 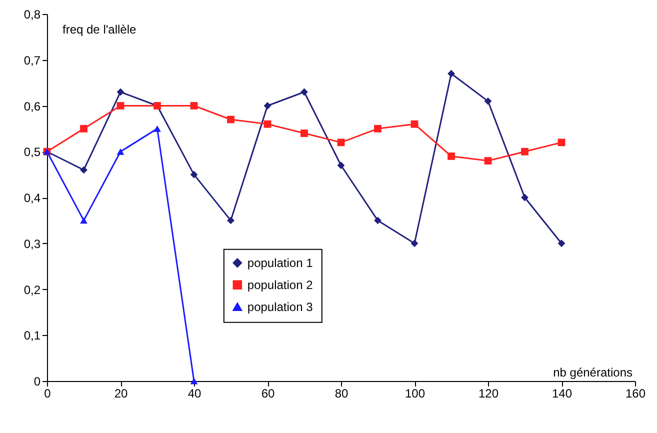 I want to click on x-tick-label: 60, so click(x=268, y=393).